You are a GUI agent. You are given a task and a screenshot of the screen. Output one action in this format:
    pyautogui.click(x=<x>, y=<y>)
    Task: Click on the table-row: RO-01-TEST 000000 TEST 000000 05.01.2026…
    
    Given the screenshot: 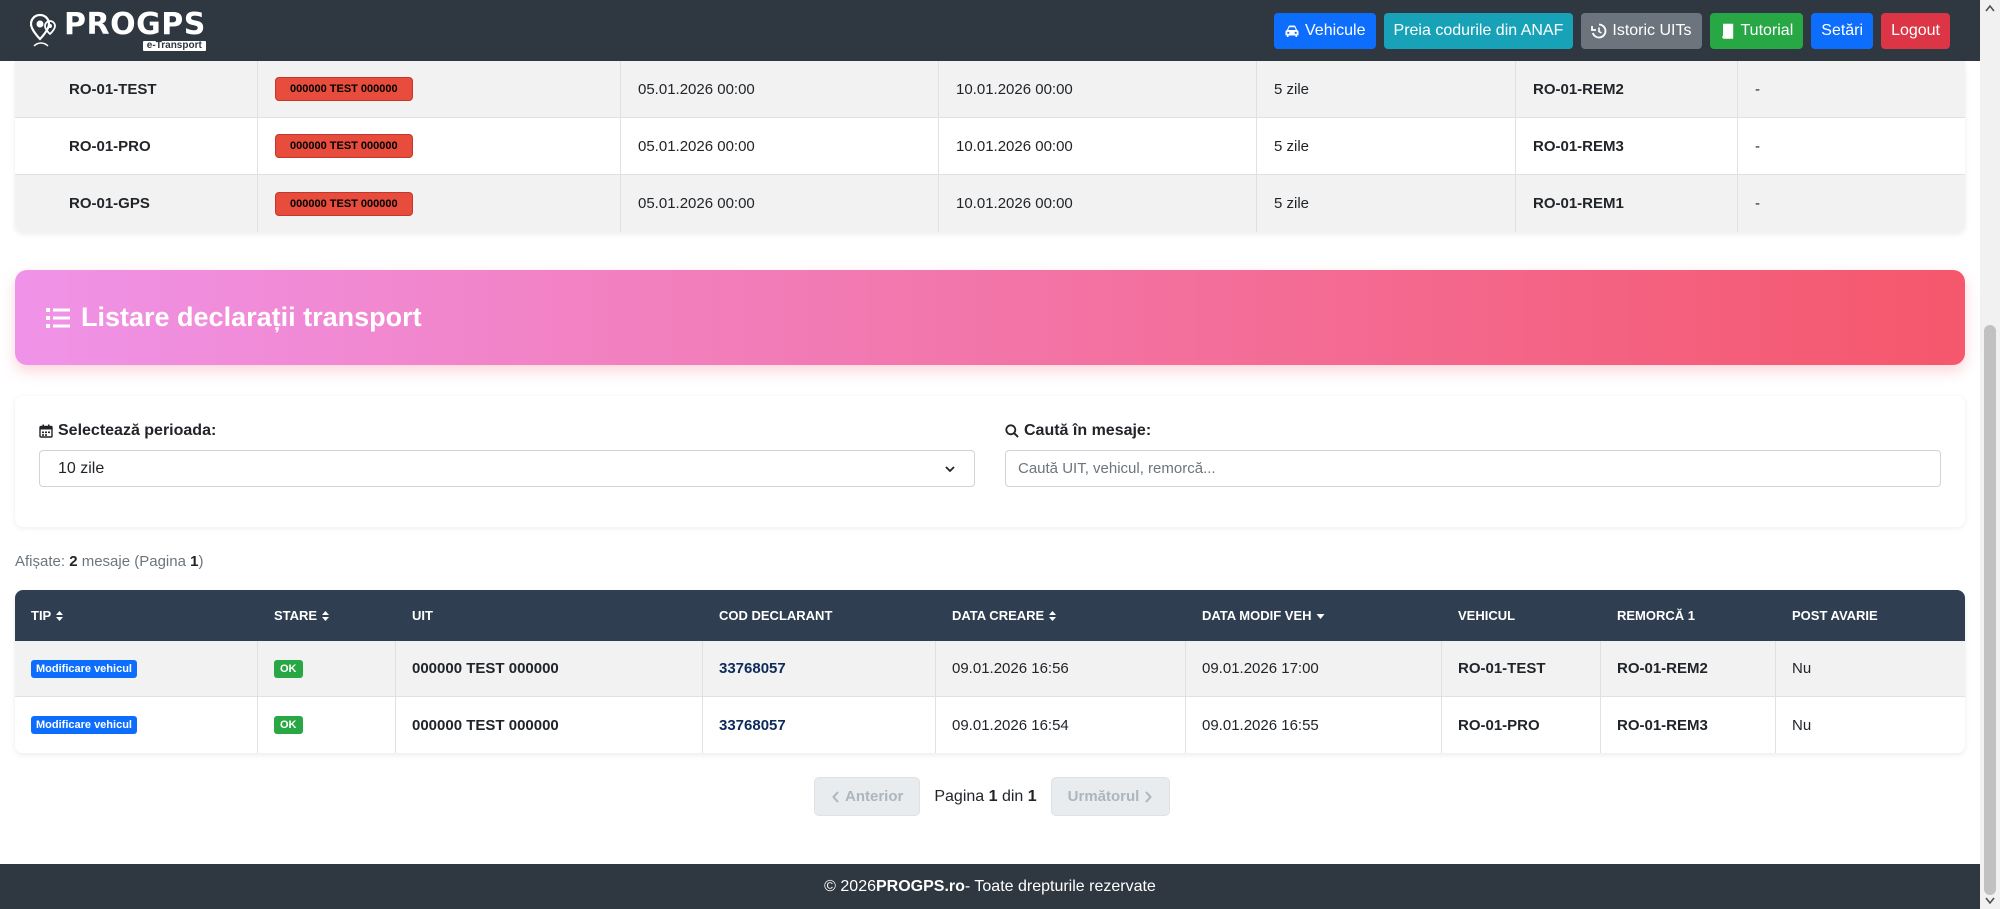 What is the action you would take?
    pyautogui.click(x=990, y=89)
    